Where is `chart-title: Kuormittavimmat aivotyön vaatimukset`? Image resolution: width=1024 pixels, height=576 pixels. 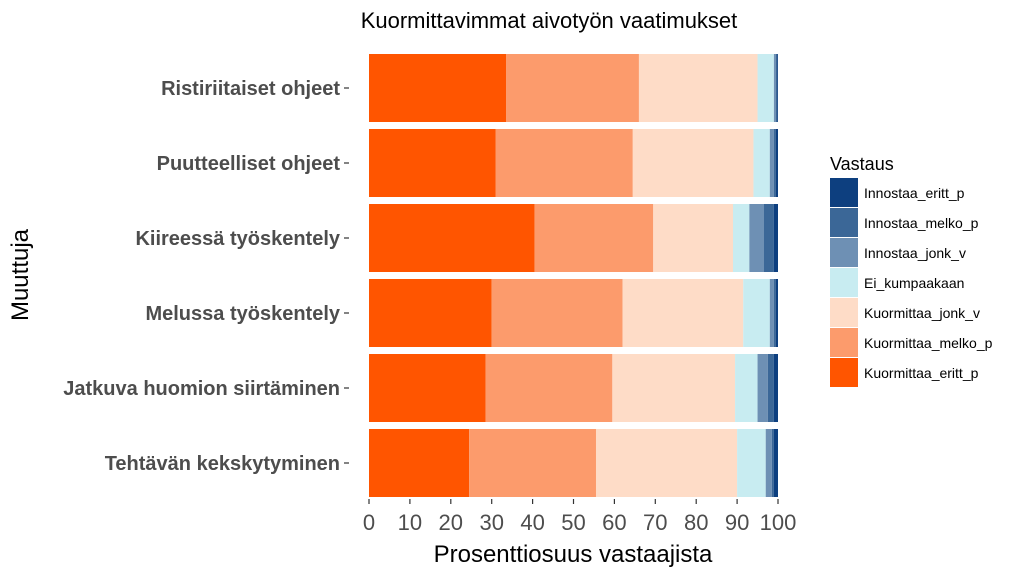
chart-title: Kuormittavimmat aivotyön vaatimukset is located at coordinates (549, 20).